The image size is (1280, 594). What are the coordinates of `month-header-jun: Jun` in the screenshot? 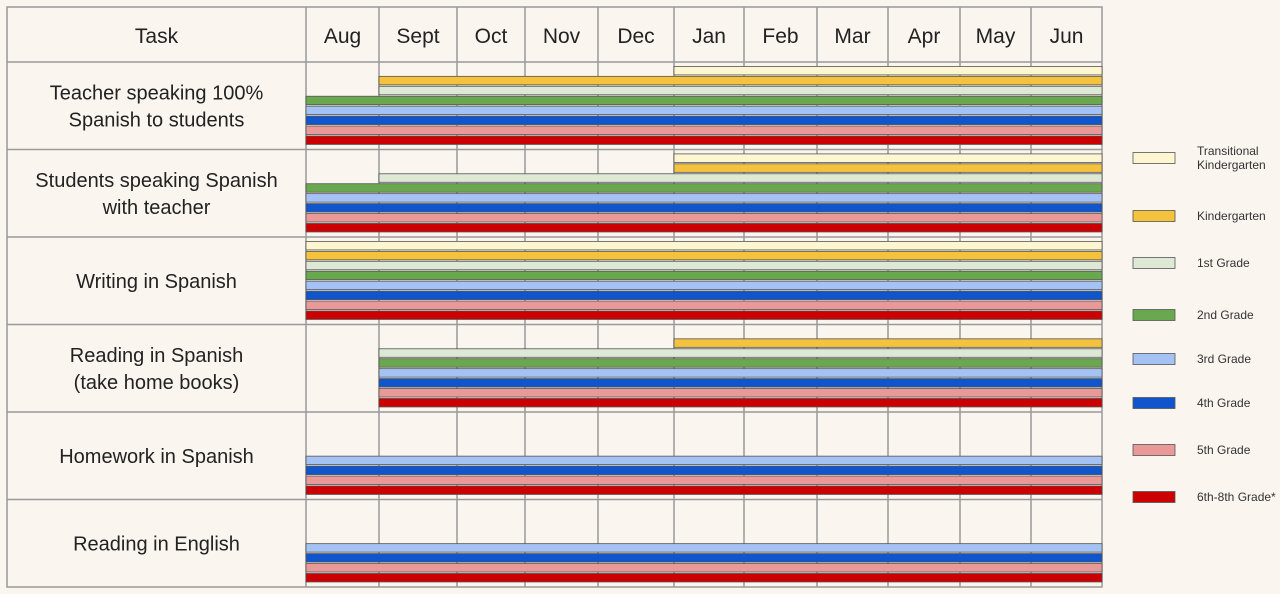 It's located at (1067, 36).